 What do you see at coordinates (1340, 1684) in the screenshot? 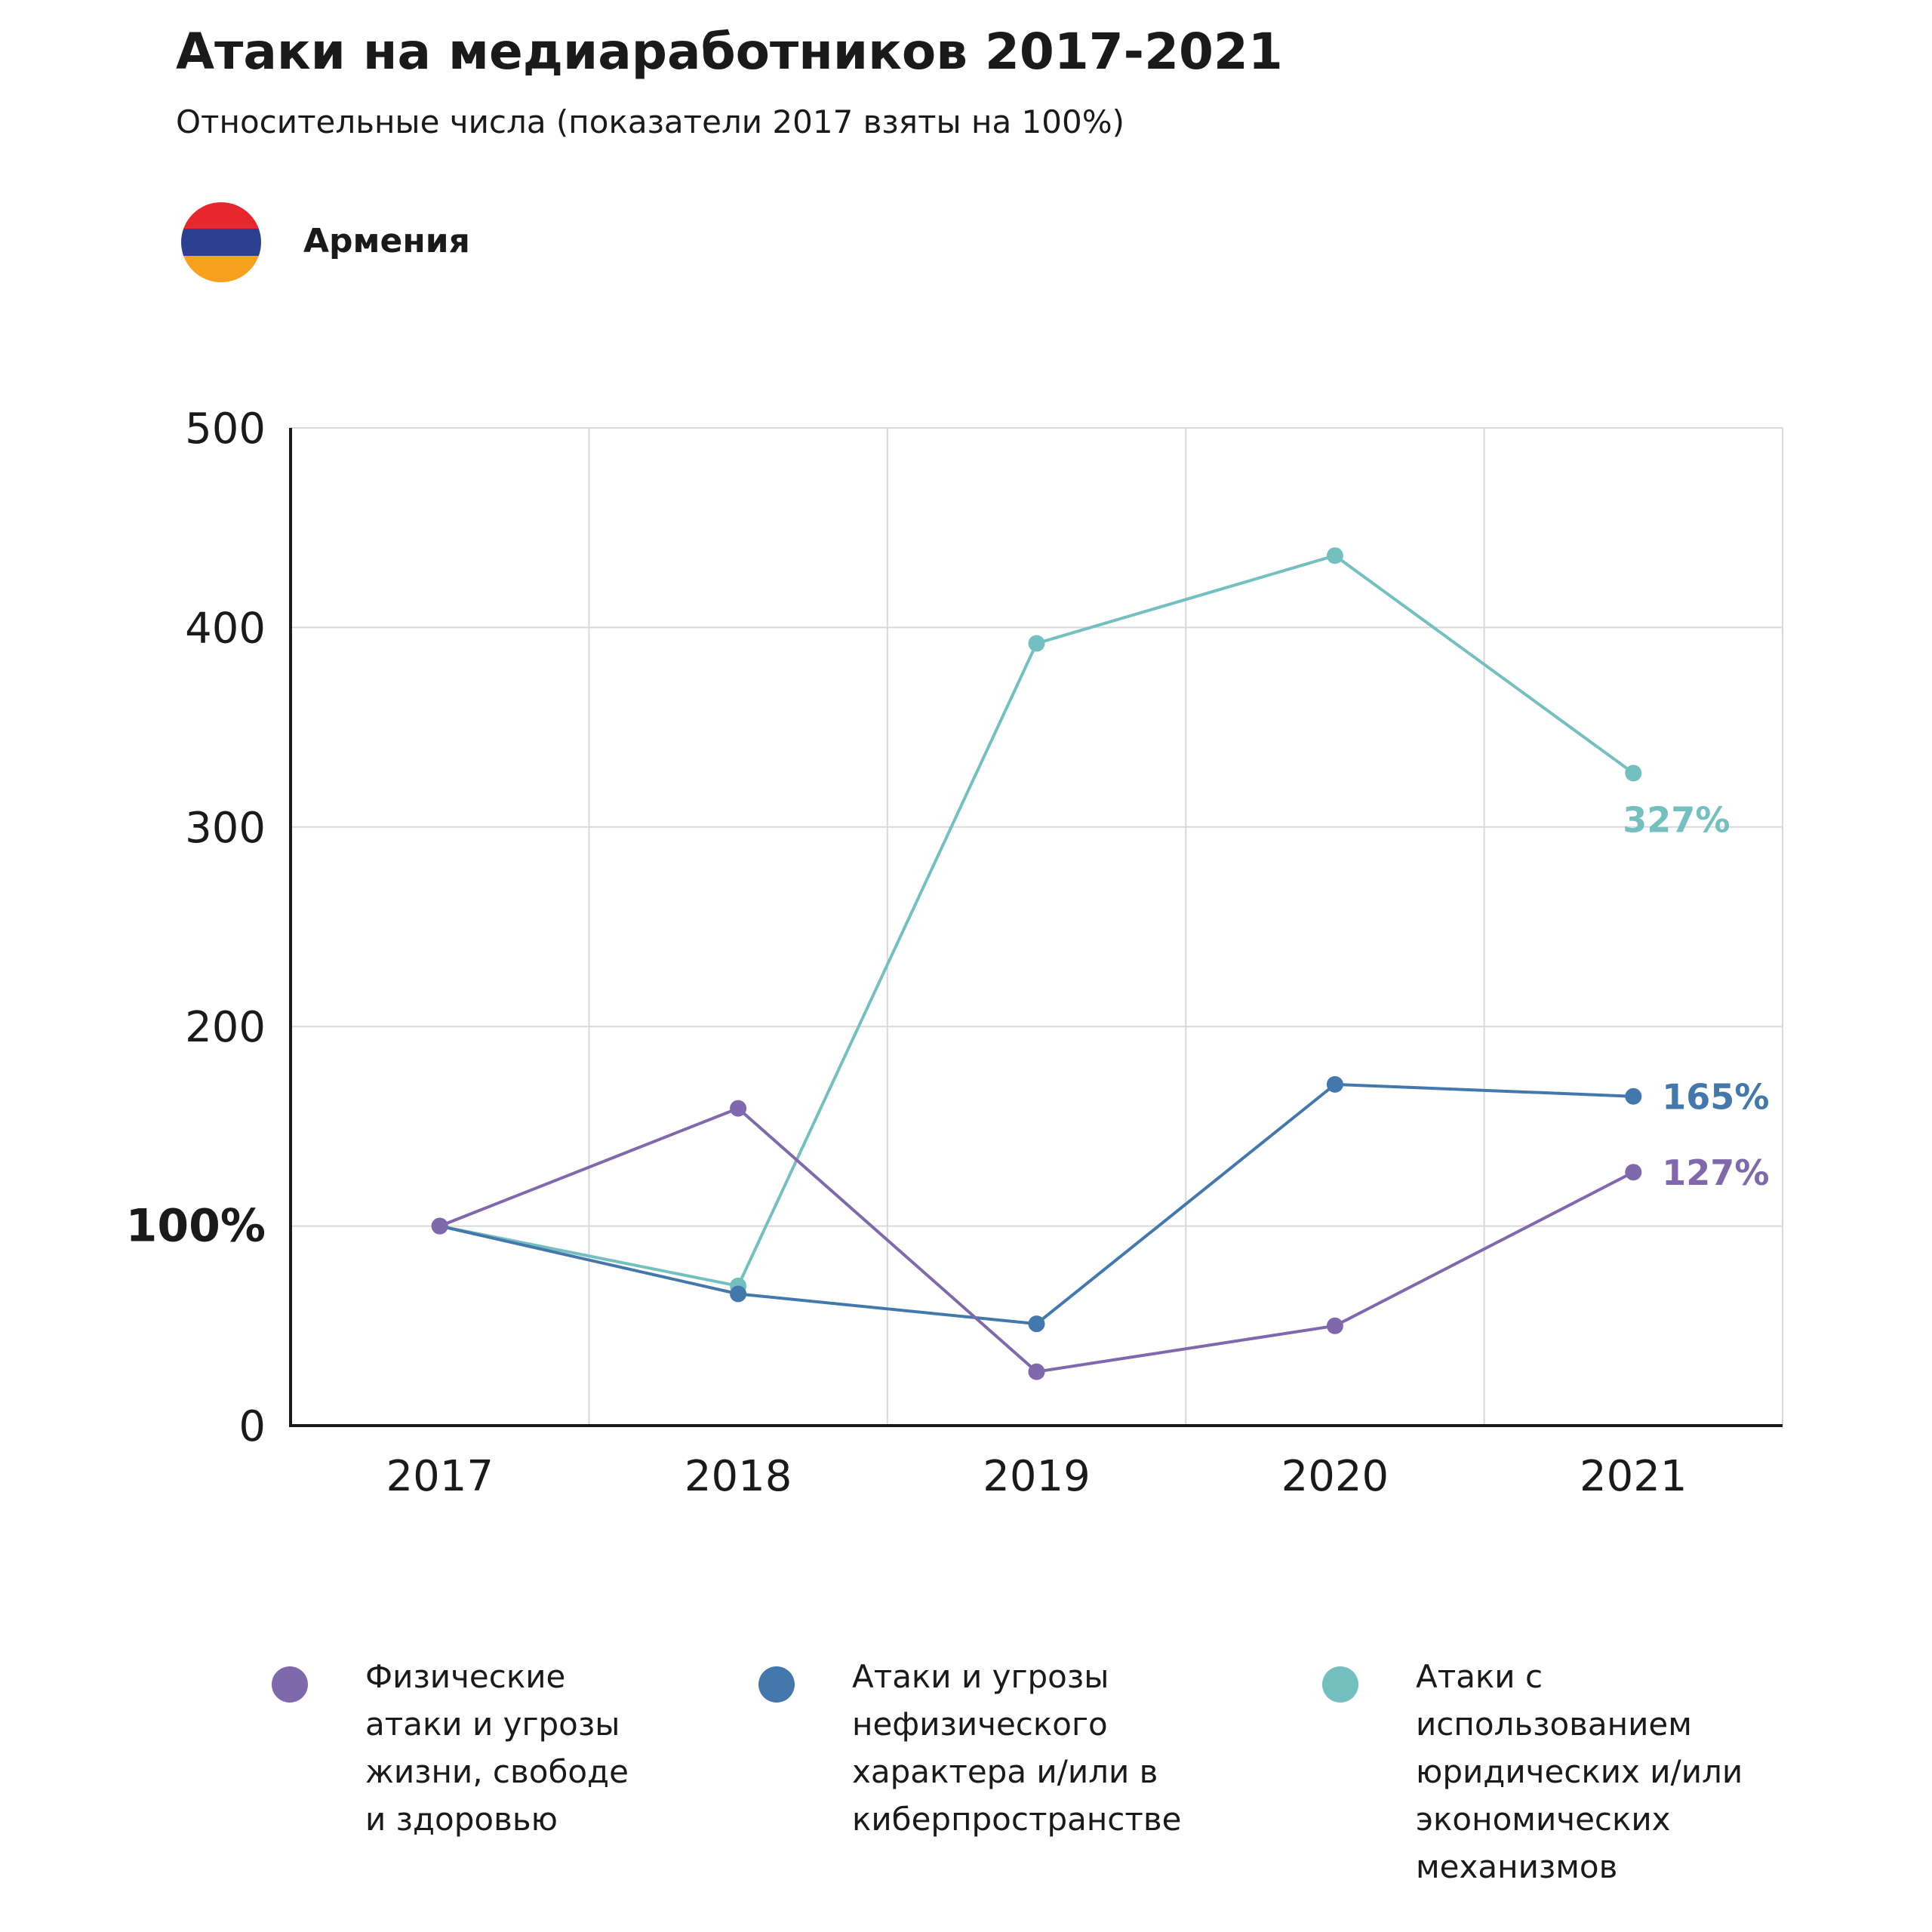
I see `legend-dot-legal` at bounding box center [1340, 1684].